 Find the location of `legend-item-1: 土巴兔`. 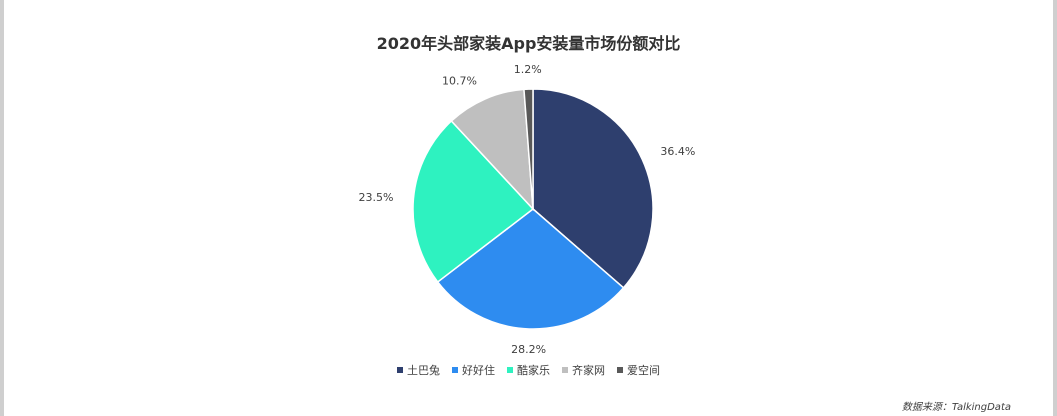

legend-item-1: 土巴兔 is located at coordinates (418, 370).